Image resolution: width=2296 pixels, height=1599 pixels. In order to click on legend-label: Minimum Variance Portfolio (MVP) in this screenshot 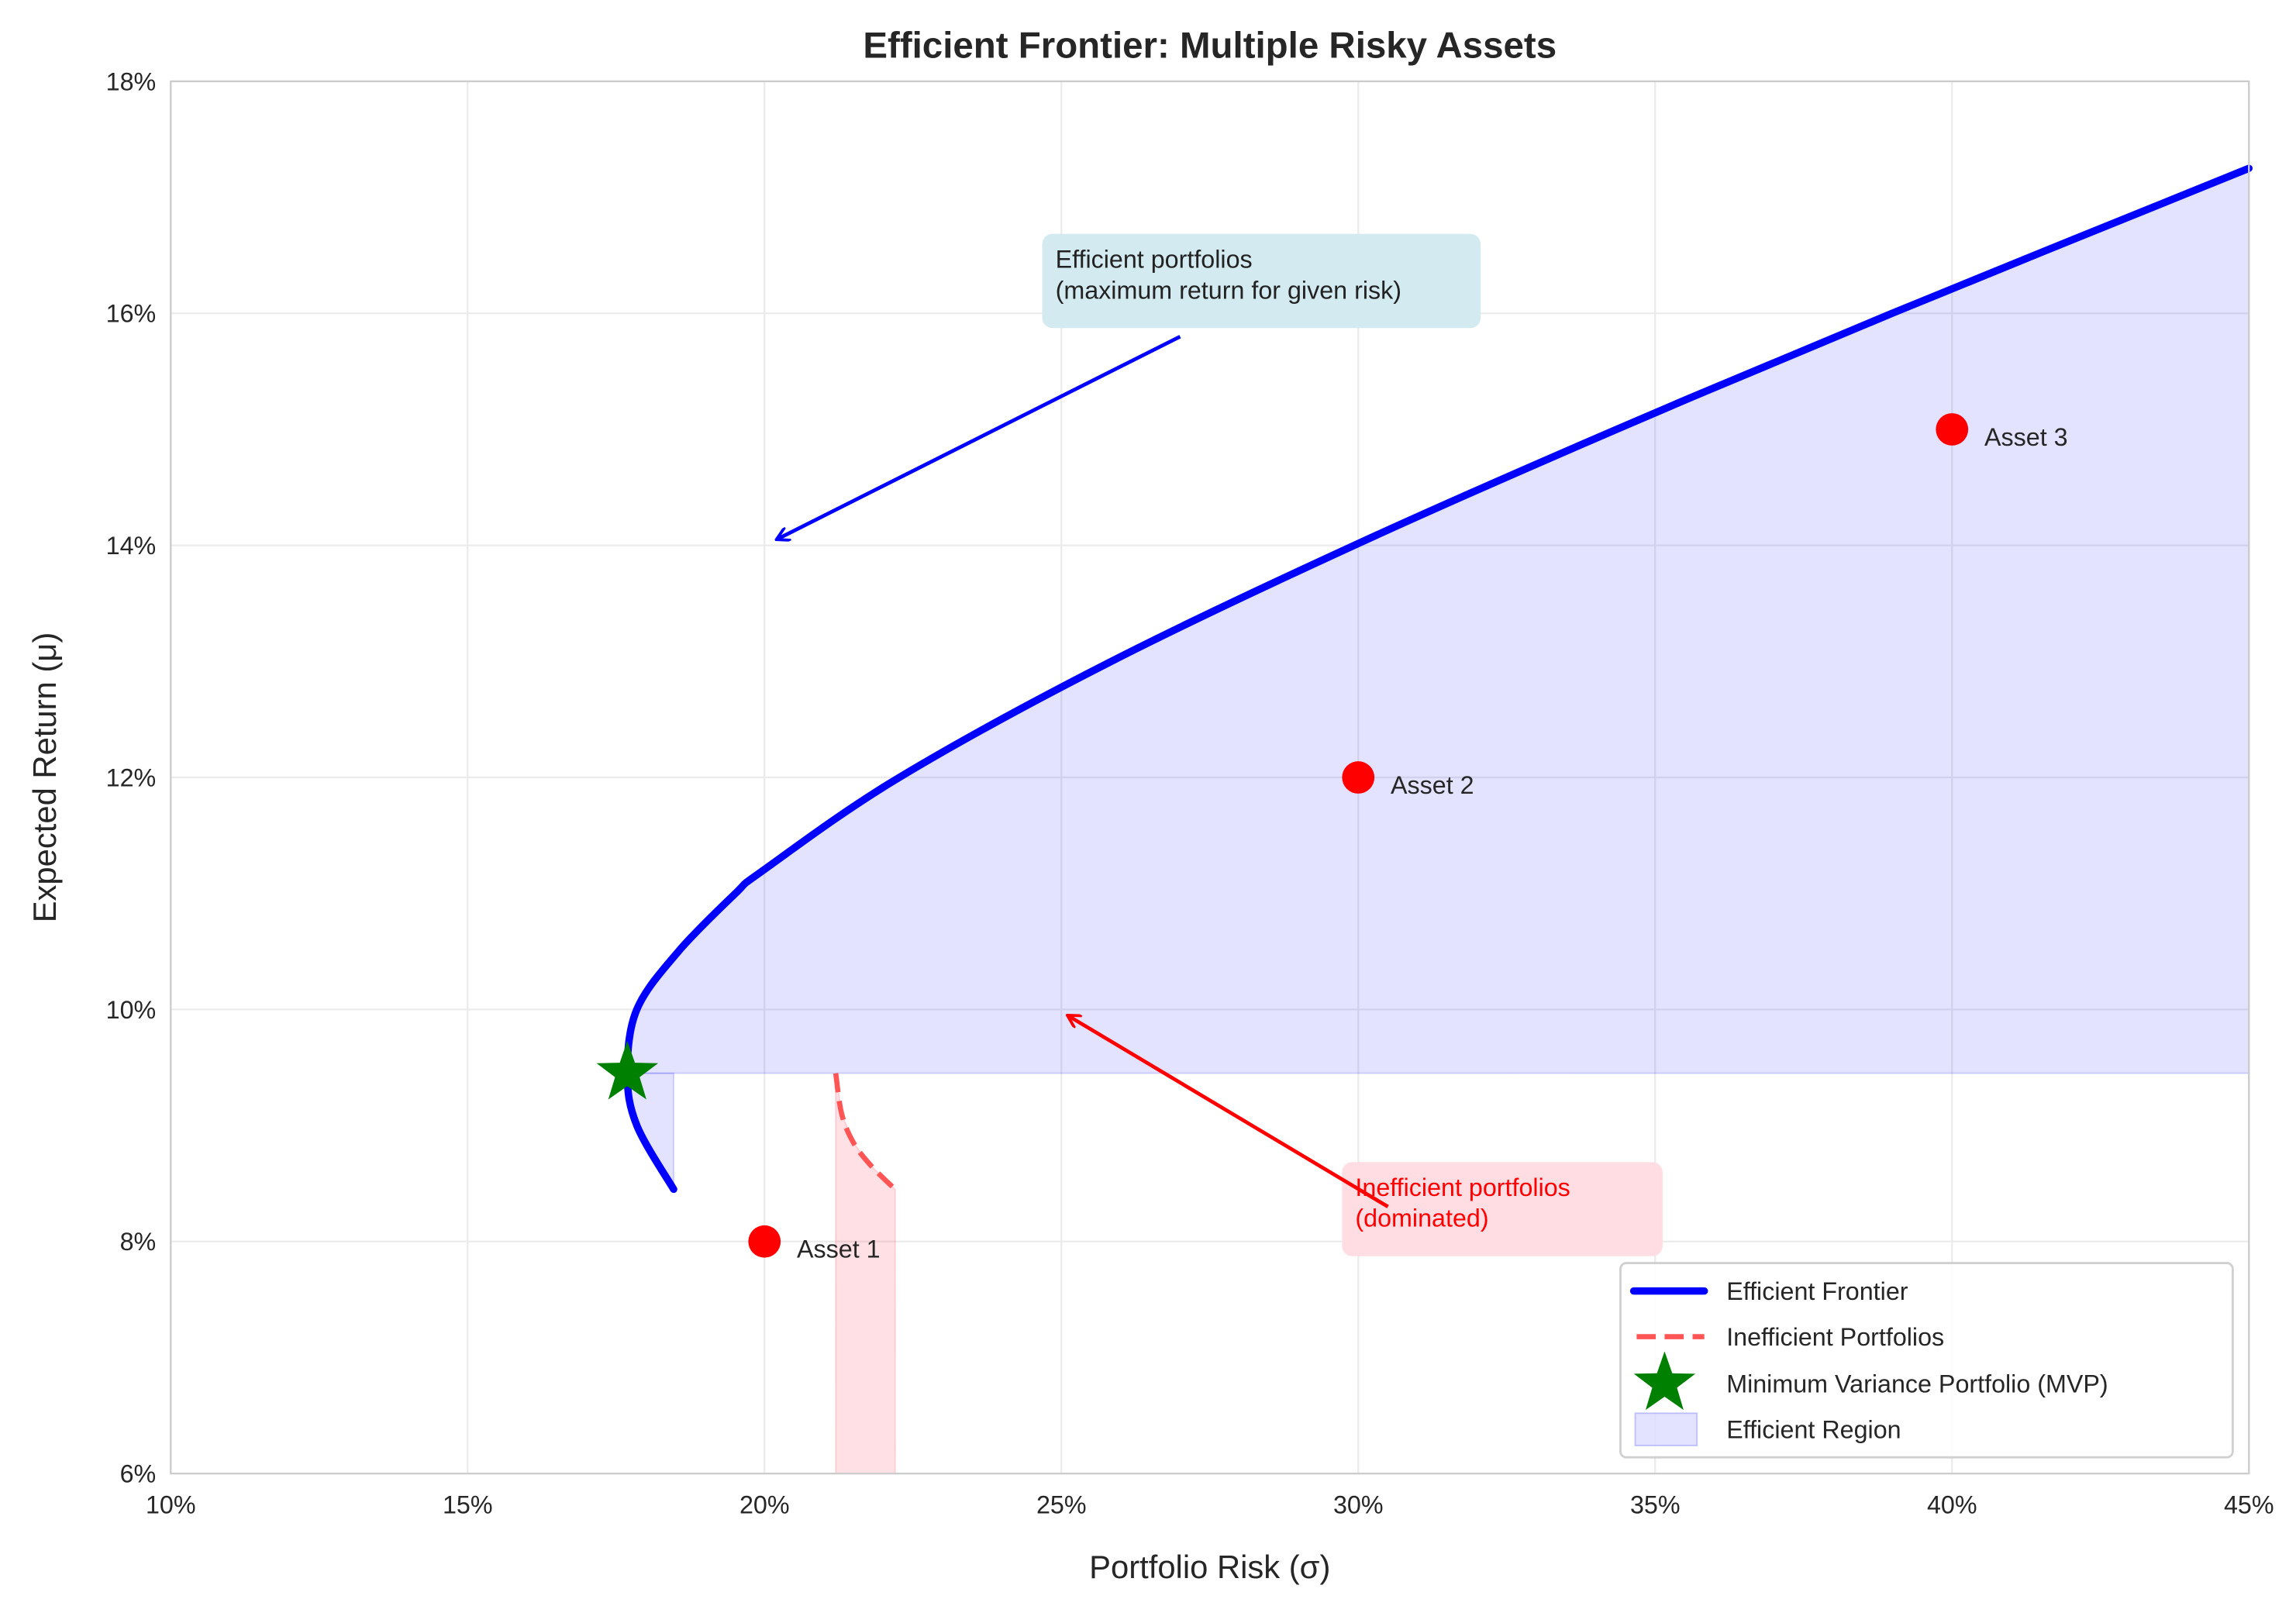, I will do `click(1917, 1384)`.